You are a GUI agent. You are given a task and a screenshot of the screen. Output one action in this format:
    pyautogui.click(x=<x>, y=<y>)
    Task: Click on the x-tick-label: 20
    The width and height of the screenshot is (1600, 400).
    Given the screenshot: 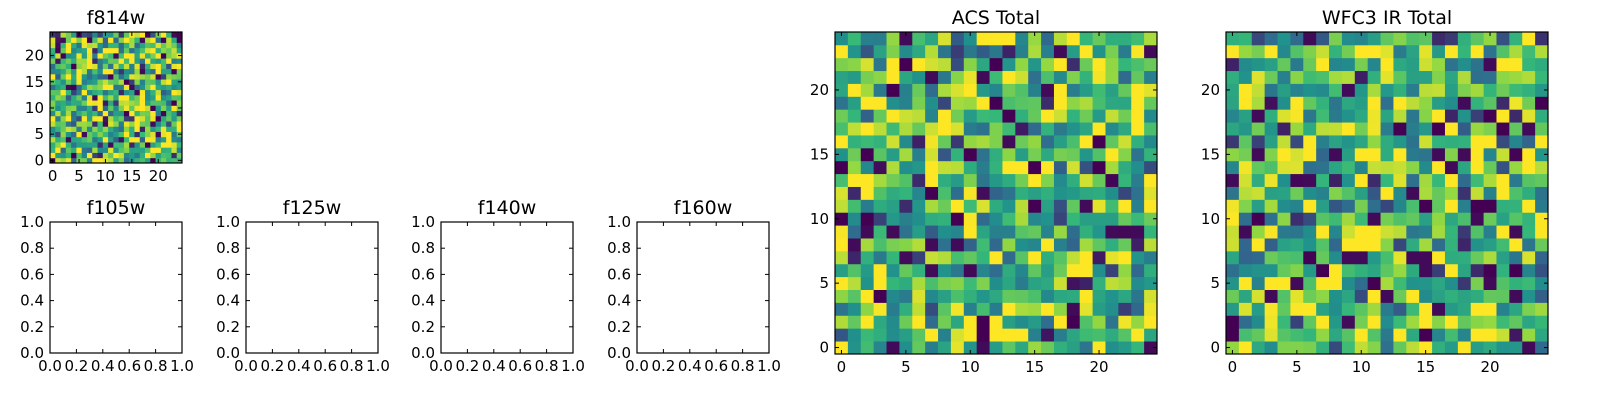 What is the action you would take?
    pyautogui.click(x=1098, y=367)
    